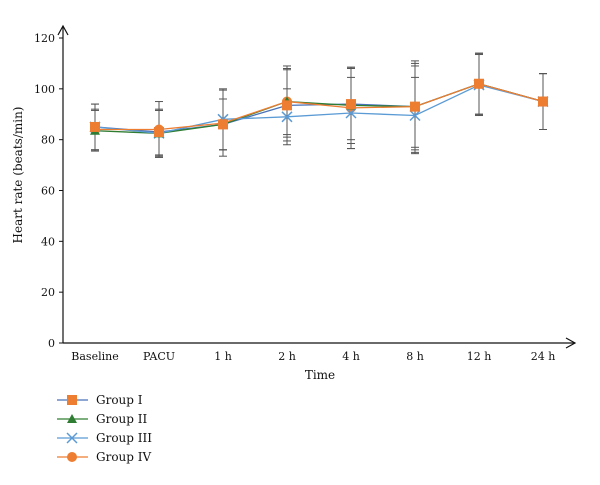 The height and width of the screenshot is (485, 600). I want to click on legend-label: Group III, so click(124, 438).